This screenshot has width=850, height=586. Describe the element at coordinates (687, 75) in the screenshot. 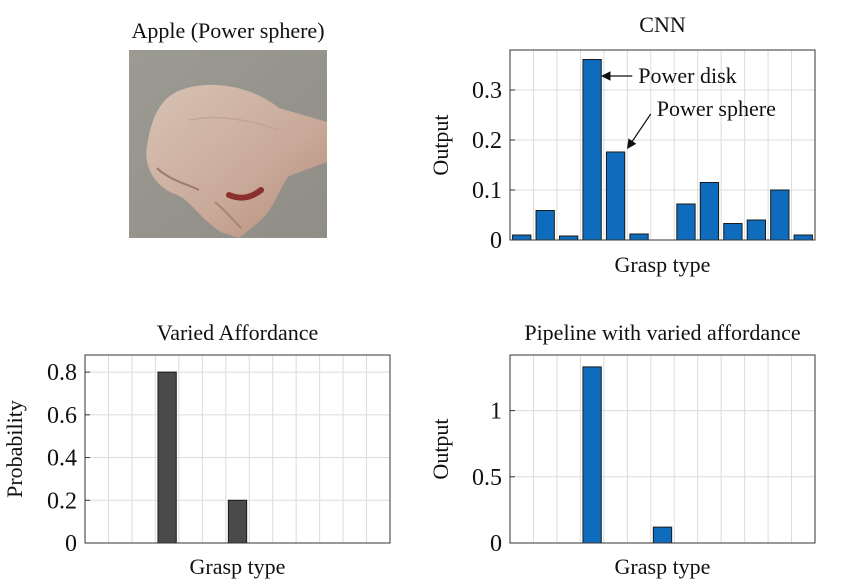

I see `annotation-label: Power disk` at that location.